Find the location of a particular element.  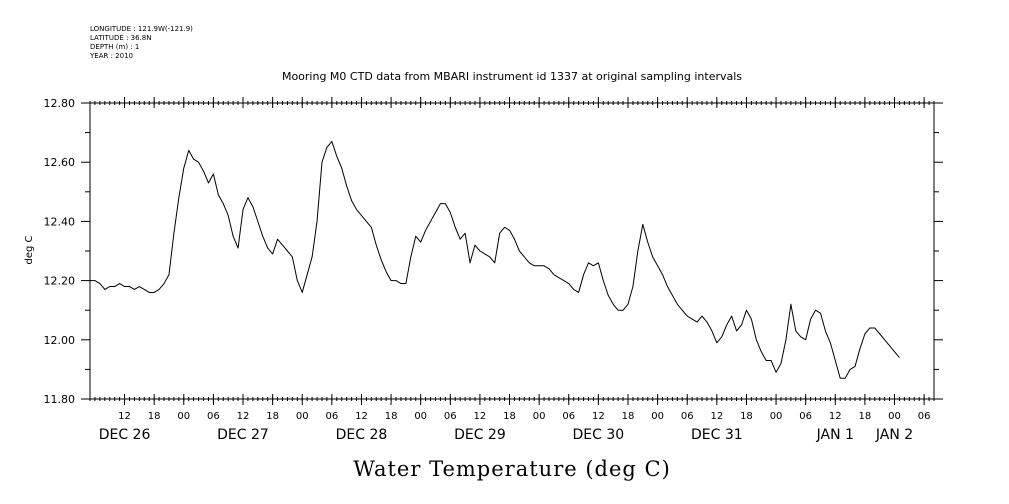

metadata-line-longitude: LONGITUDE : 121.9W(-121.9) is located at coordinates (141, 29).